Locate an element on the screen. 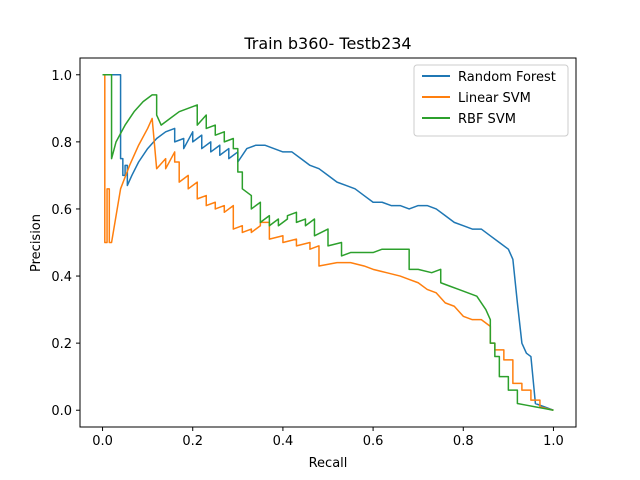 The height and width of the screenshot is (480, 640). x-tick-label: 0.8 is located at coordinates (463, 441).